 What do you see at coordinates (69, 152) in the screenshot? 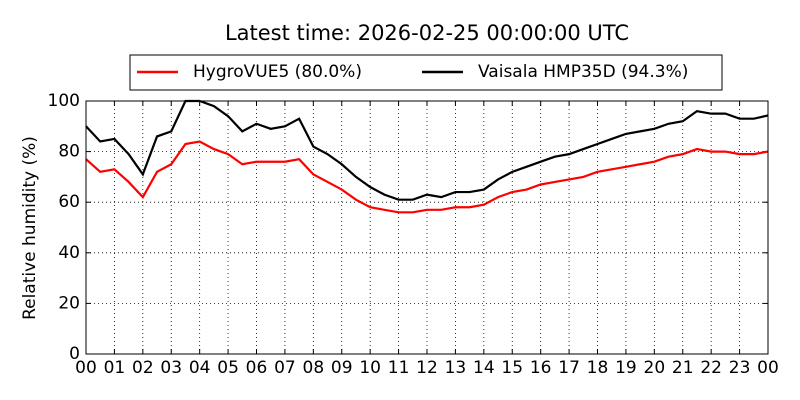
I see `y-tick-label: 80` at bounding box center [69, 152].